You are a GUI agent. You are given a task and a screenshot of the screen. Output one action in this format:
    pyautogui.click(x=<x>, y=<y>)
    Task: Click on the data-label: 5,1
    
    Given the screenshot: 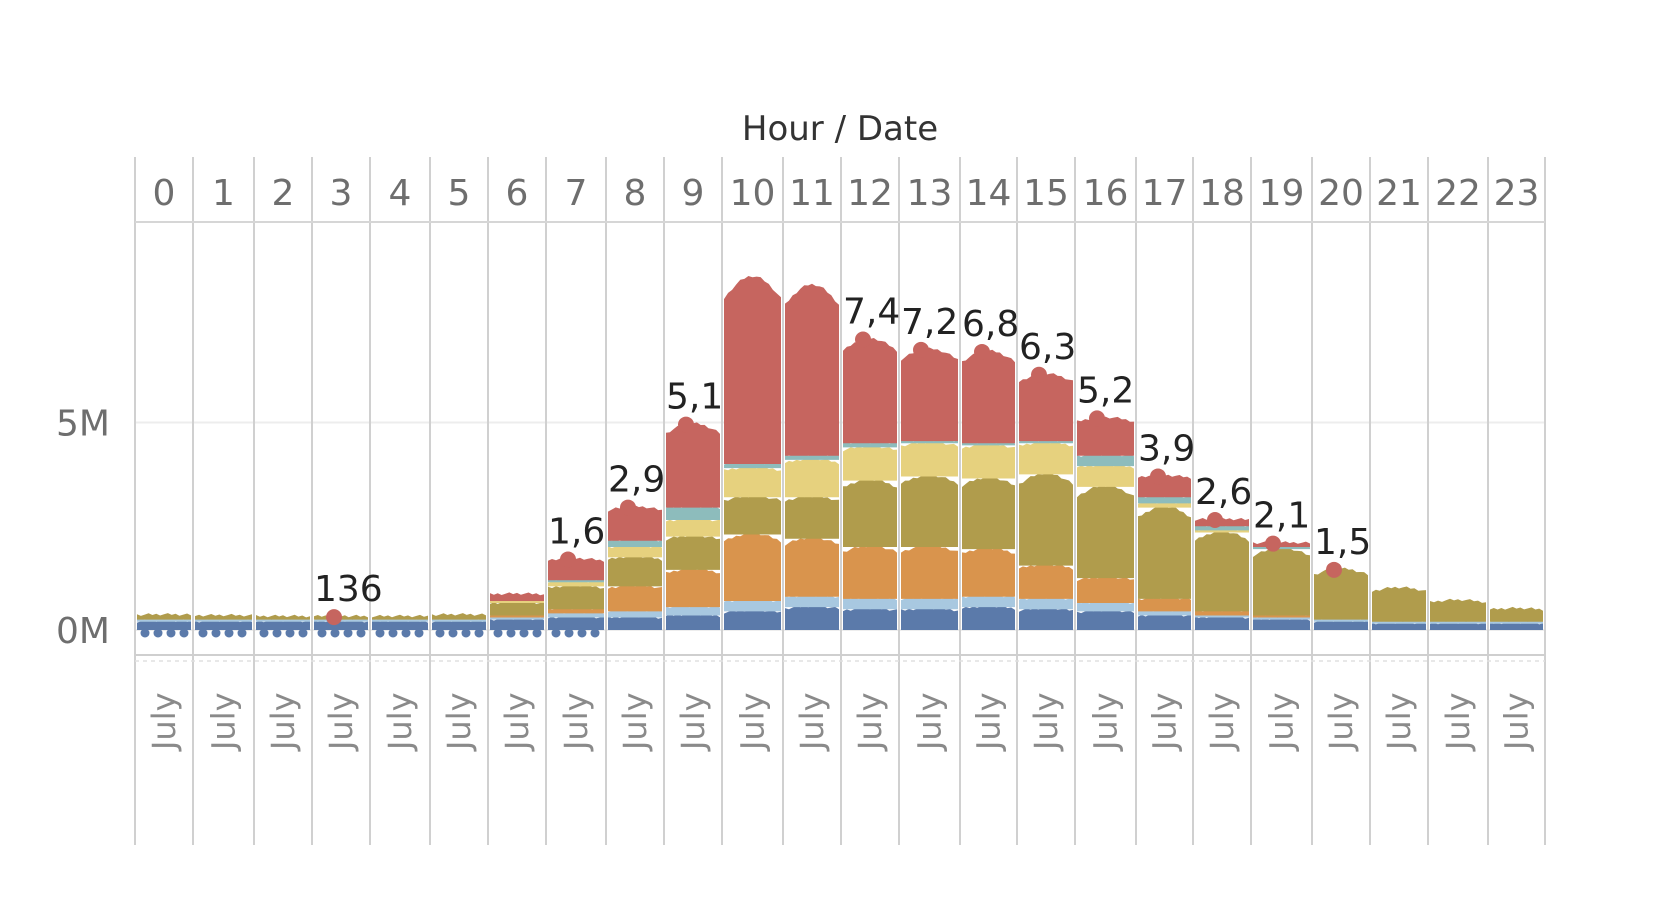 What is the action you would take?
    pyautogui.click(x=694, y=397)
    